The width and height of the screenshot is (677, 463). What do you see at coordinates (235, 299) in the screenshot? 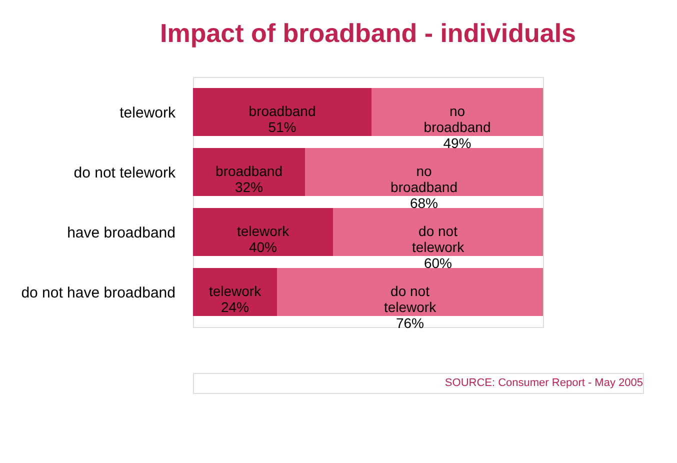
I see `data-label: telework 24%` at bounding box center [235, 299].